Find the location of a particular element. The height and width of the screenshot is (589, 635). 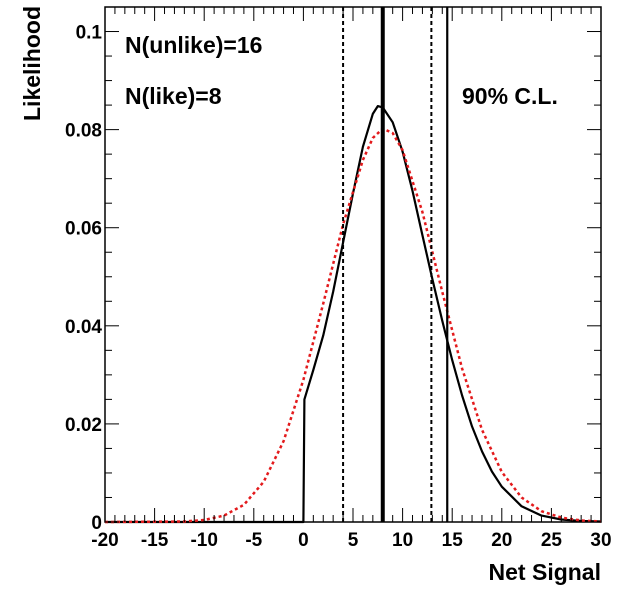

y-tick-label: 0.1 is located at coordinates (89, 33).